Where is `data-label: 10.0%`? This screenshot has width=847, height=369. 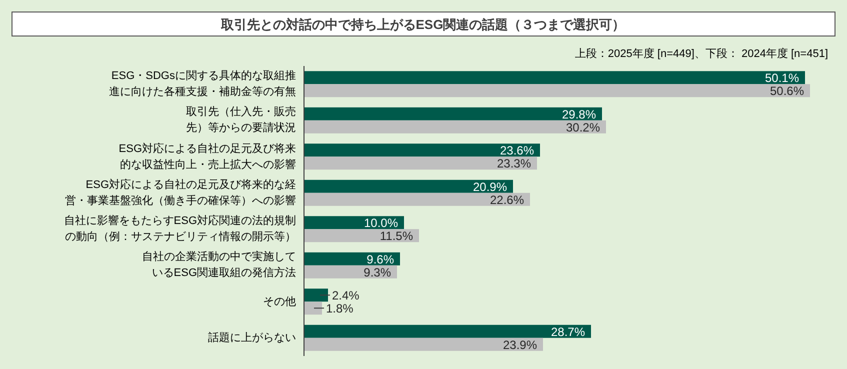 data-label: 10.0% is located at coordinates (381, 223).